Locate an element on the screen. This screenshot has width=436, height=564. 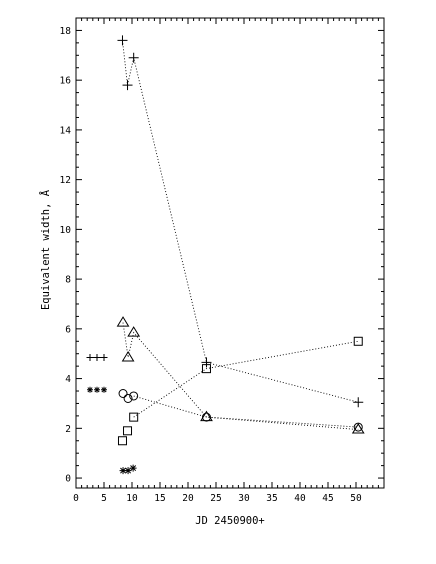
x-tick-label: 45 is located at coordinates (327, 498).